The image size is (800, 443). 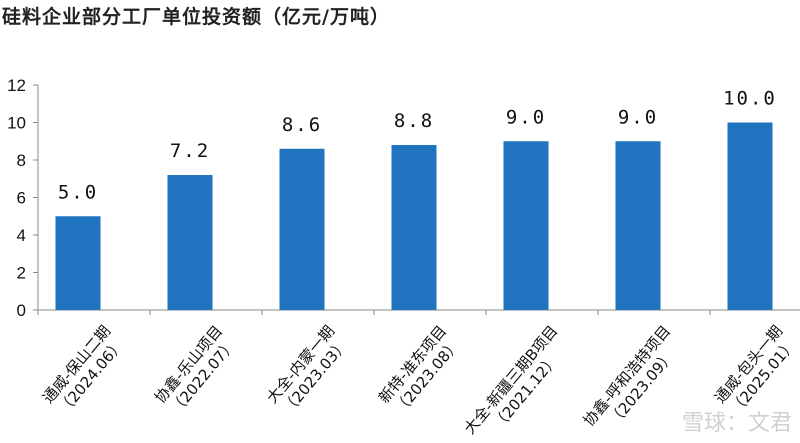 What do you see at coordinates (16, 123) in the screenshot?
I see `y-tick-label: 10` at bounding box center [16, 123].